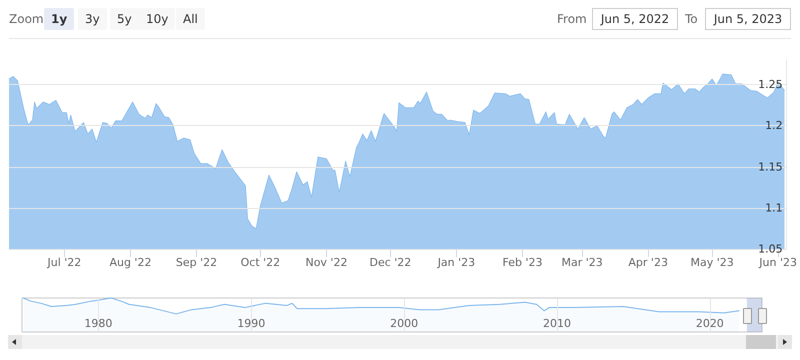 Image resolution: width=800 pixels, height=360 pixels. I want to click on text: 3y, so click(92, 19).